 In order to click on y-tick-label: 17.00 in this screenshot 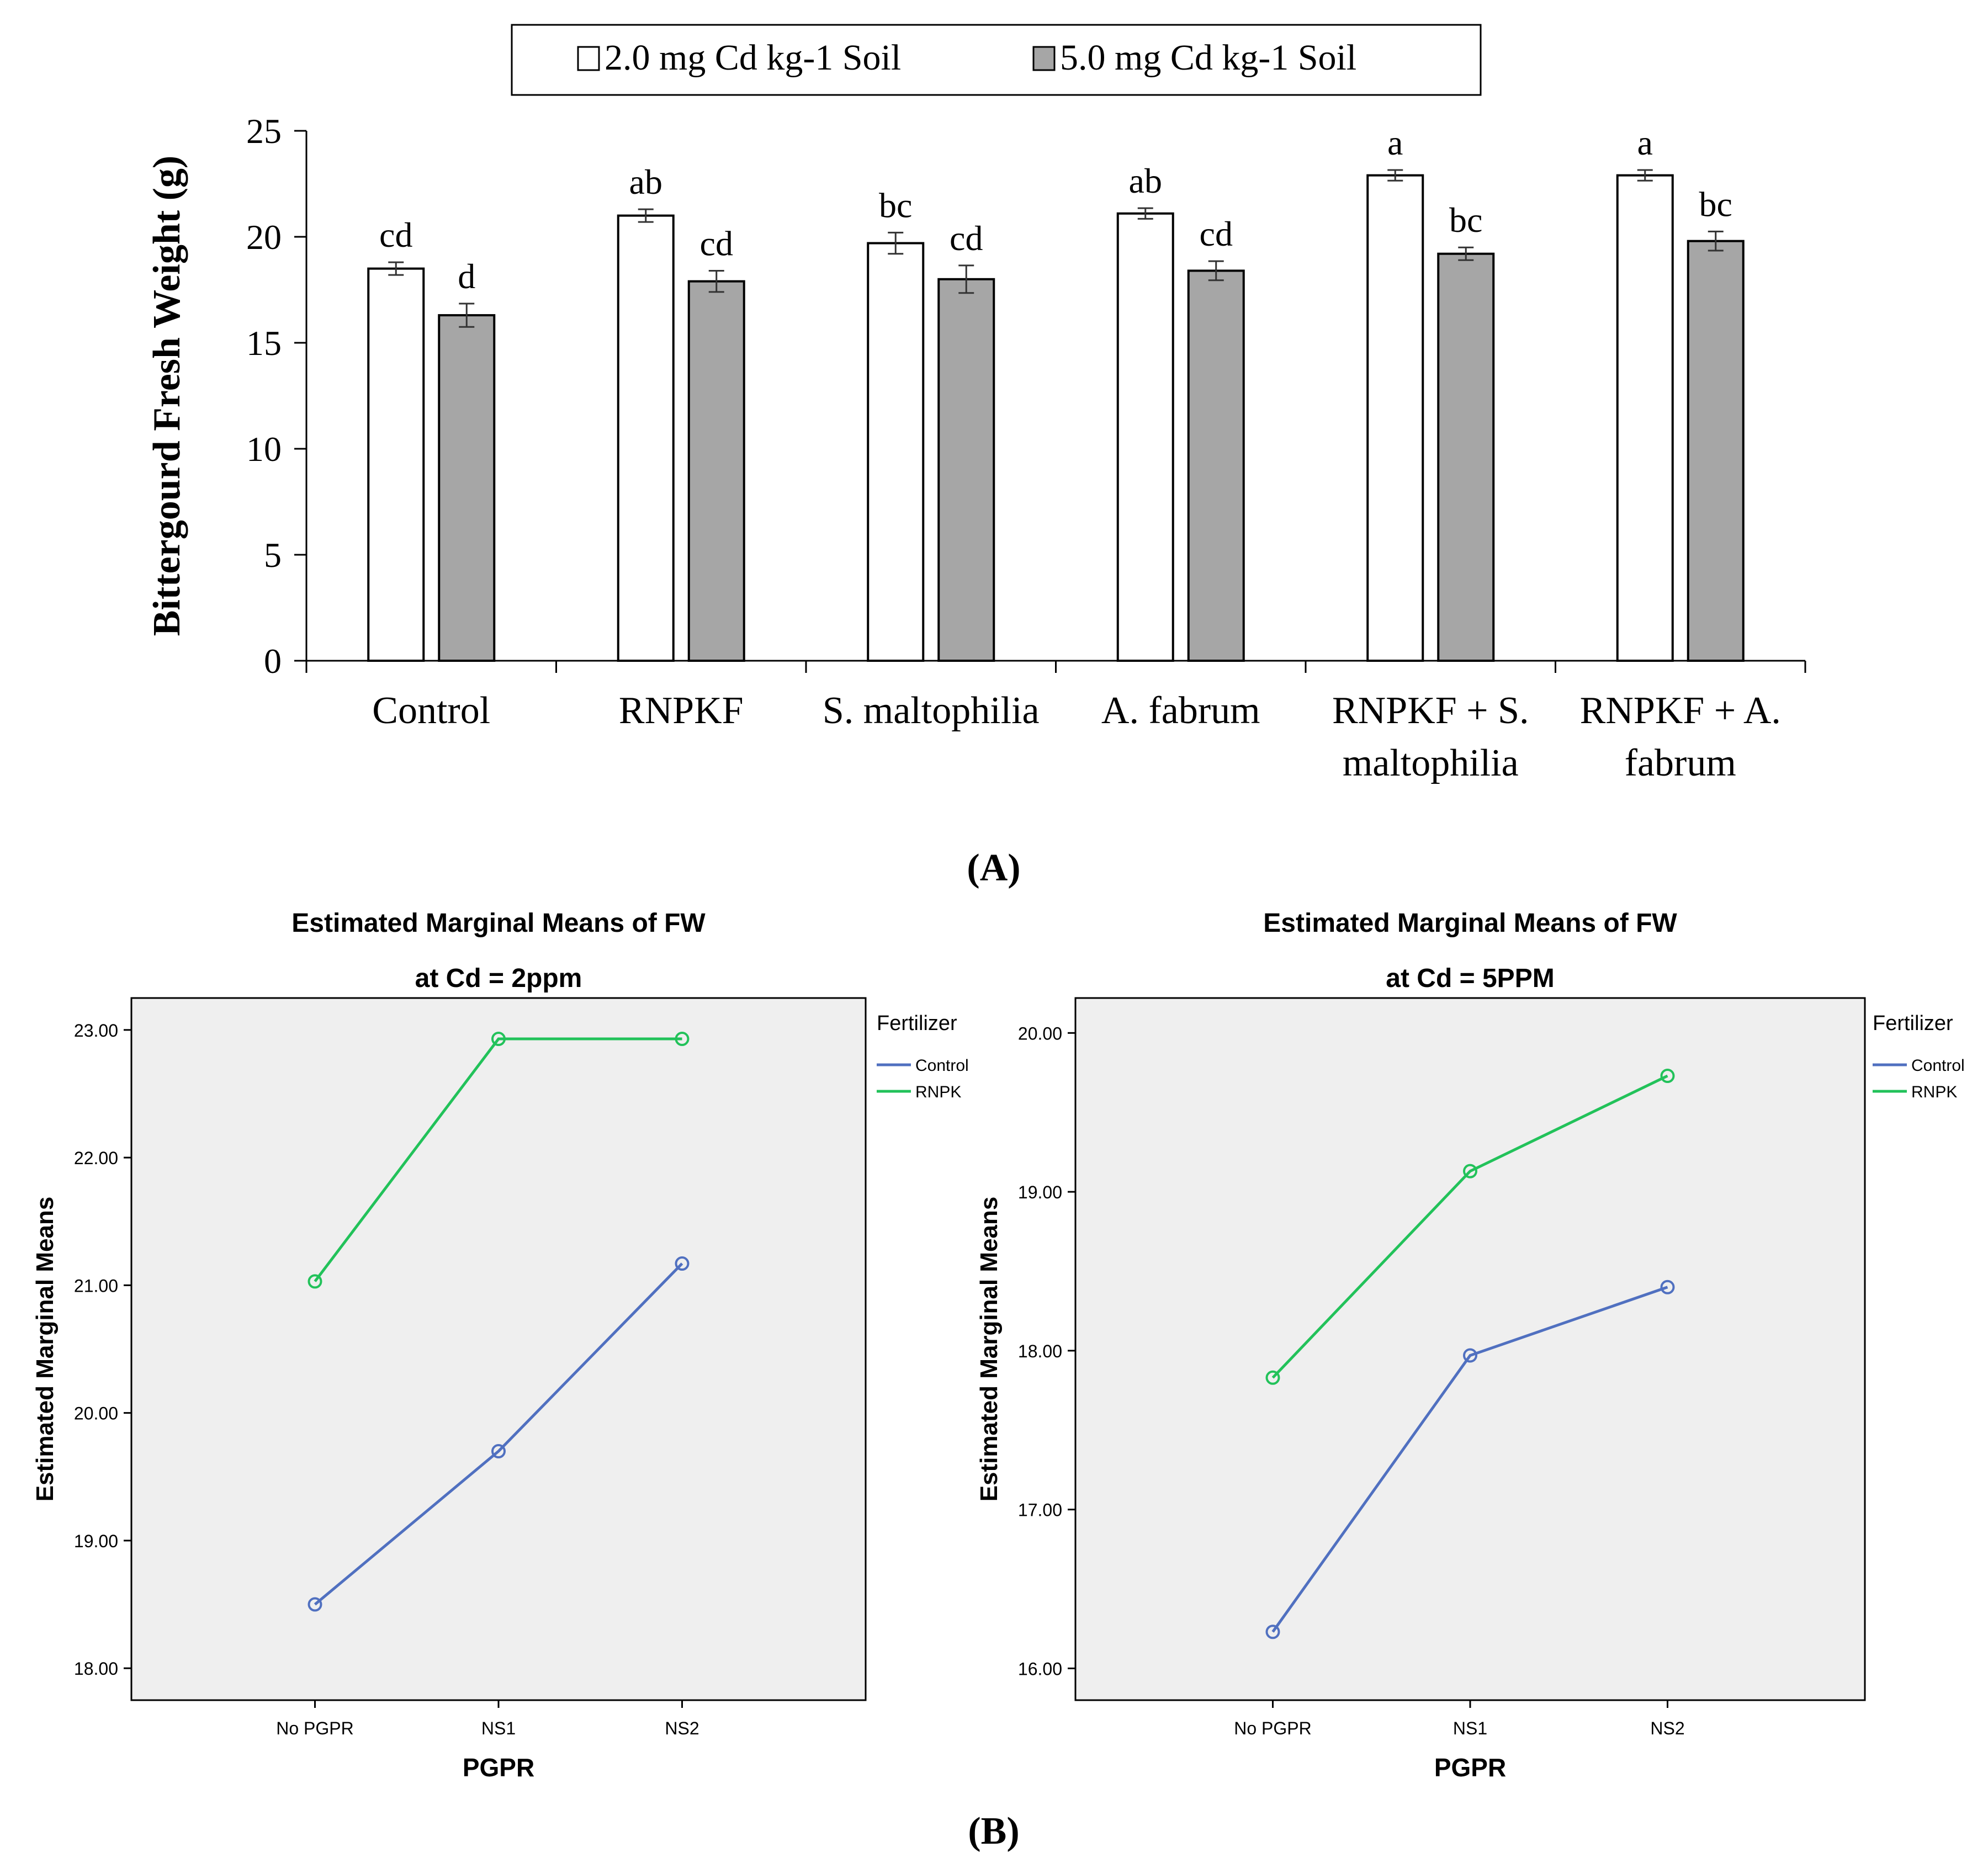, I will do `click(1040, 1510)`.